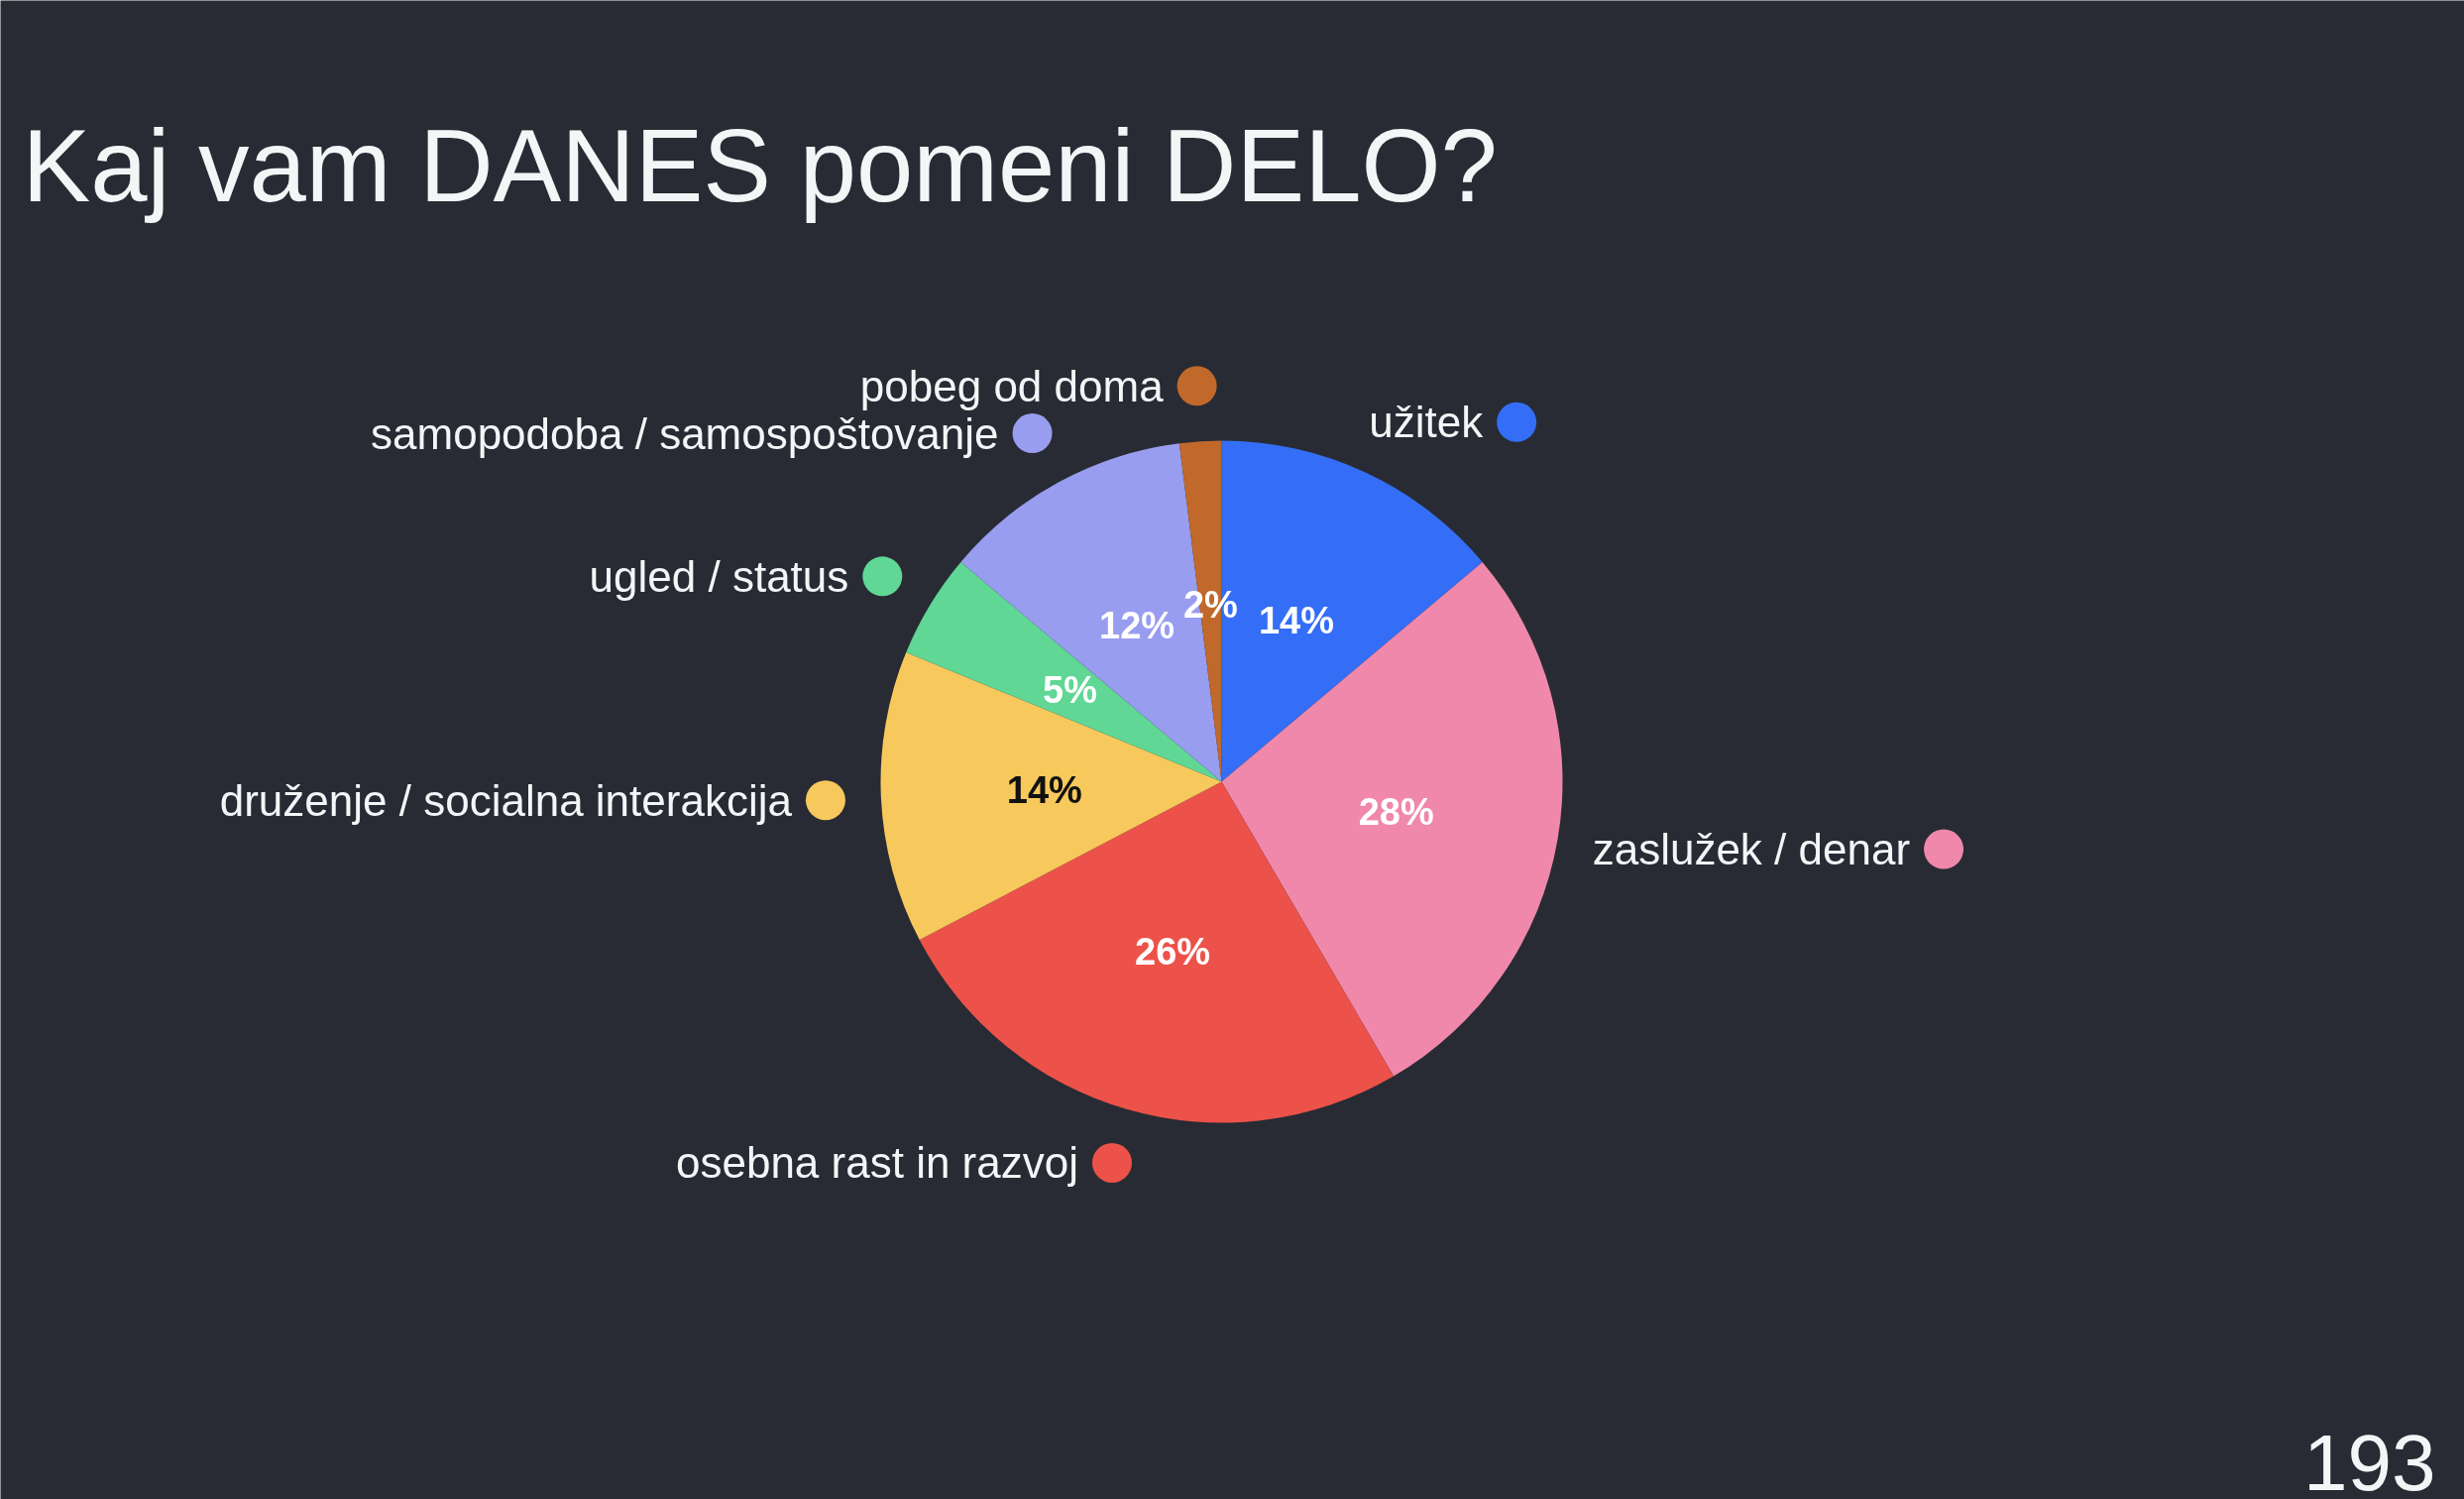  I want to click on legend-label: ugled / status, so click(719, 576).